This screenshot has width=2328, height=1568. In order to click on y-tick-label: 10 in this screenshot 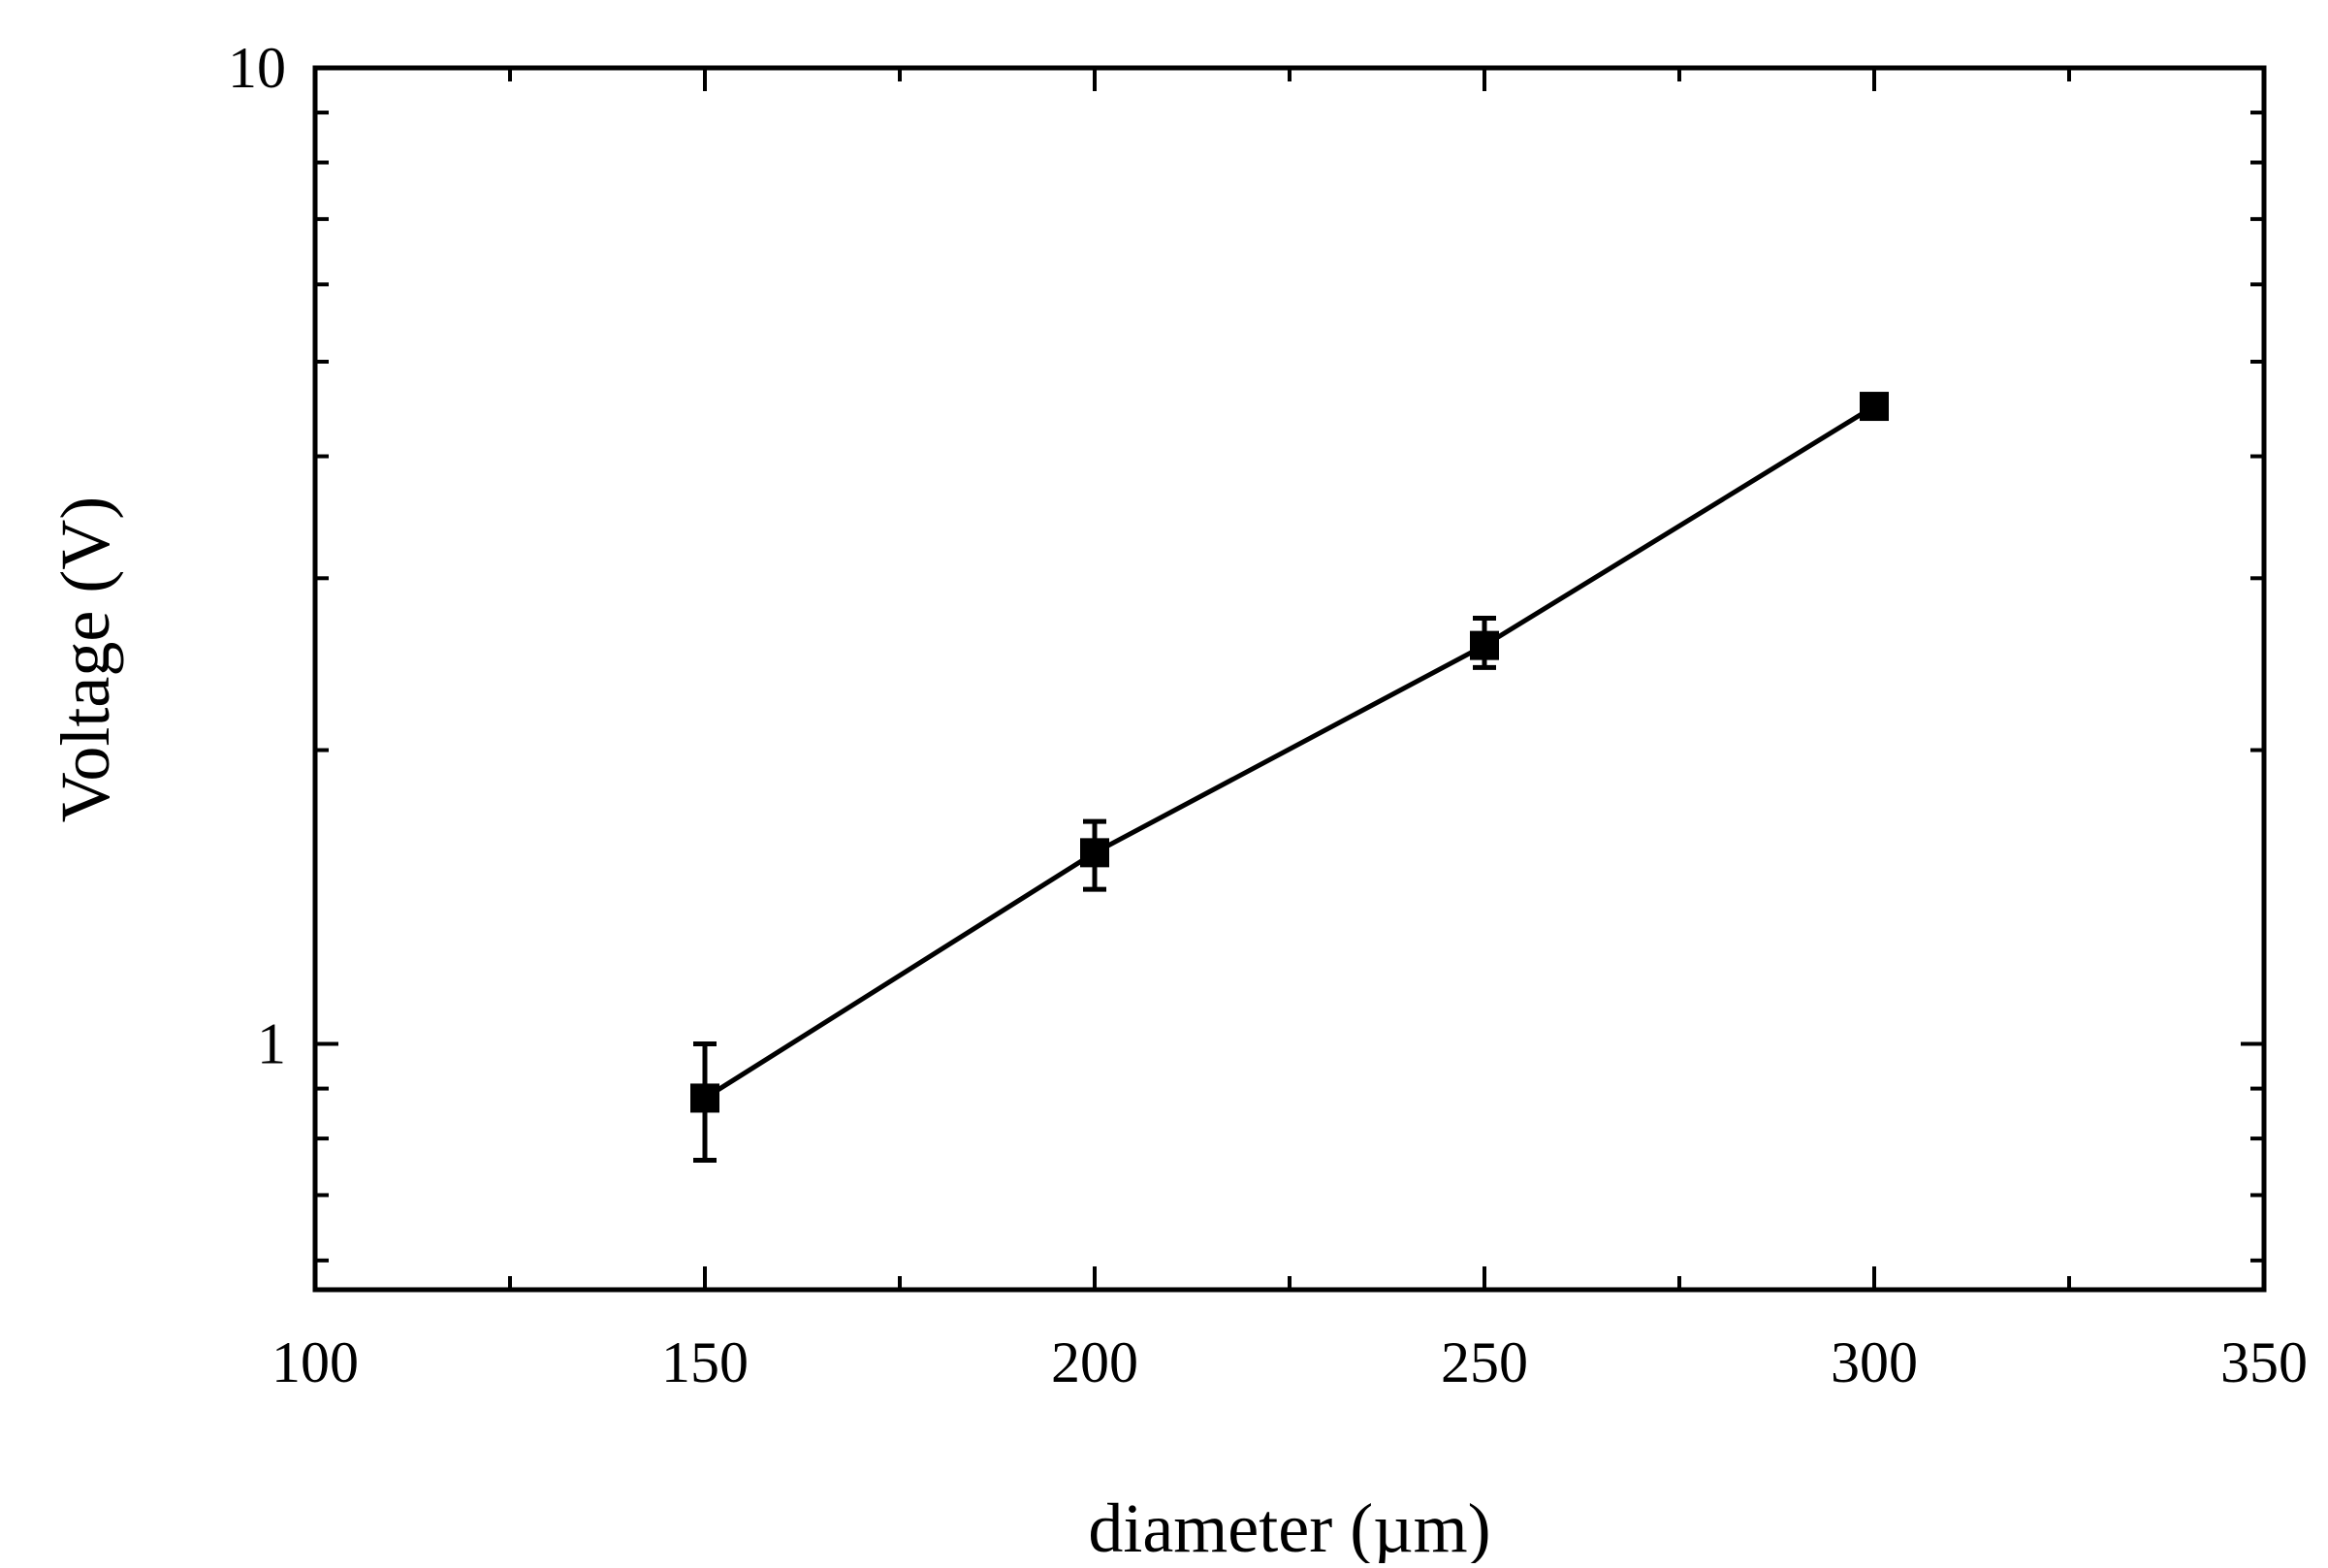, I will do `click(257, 68)`.